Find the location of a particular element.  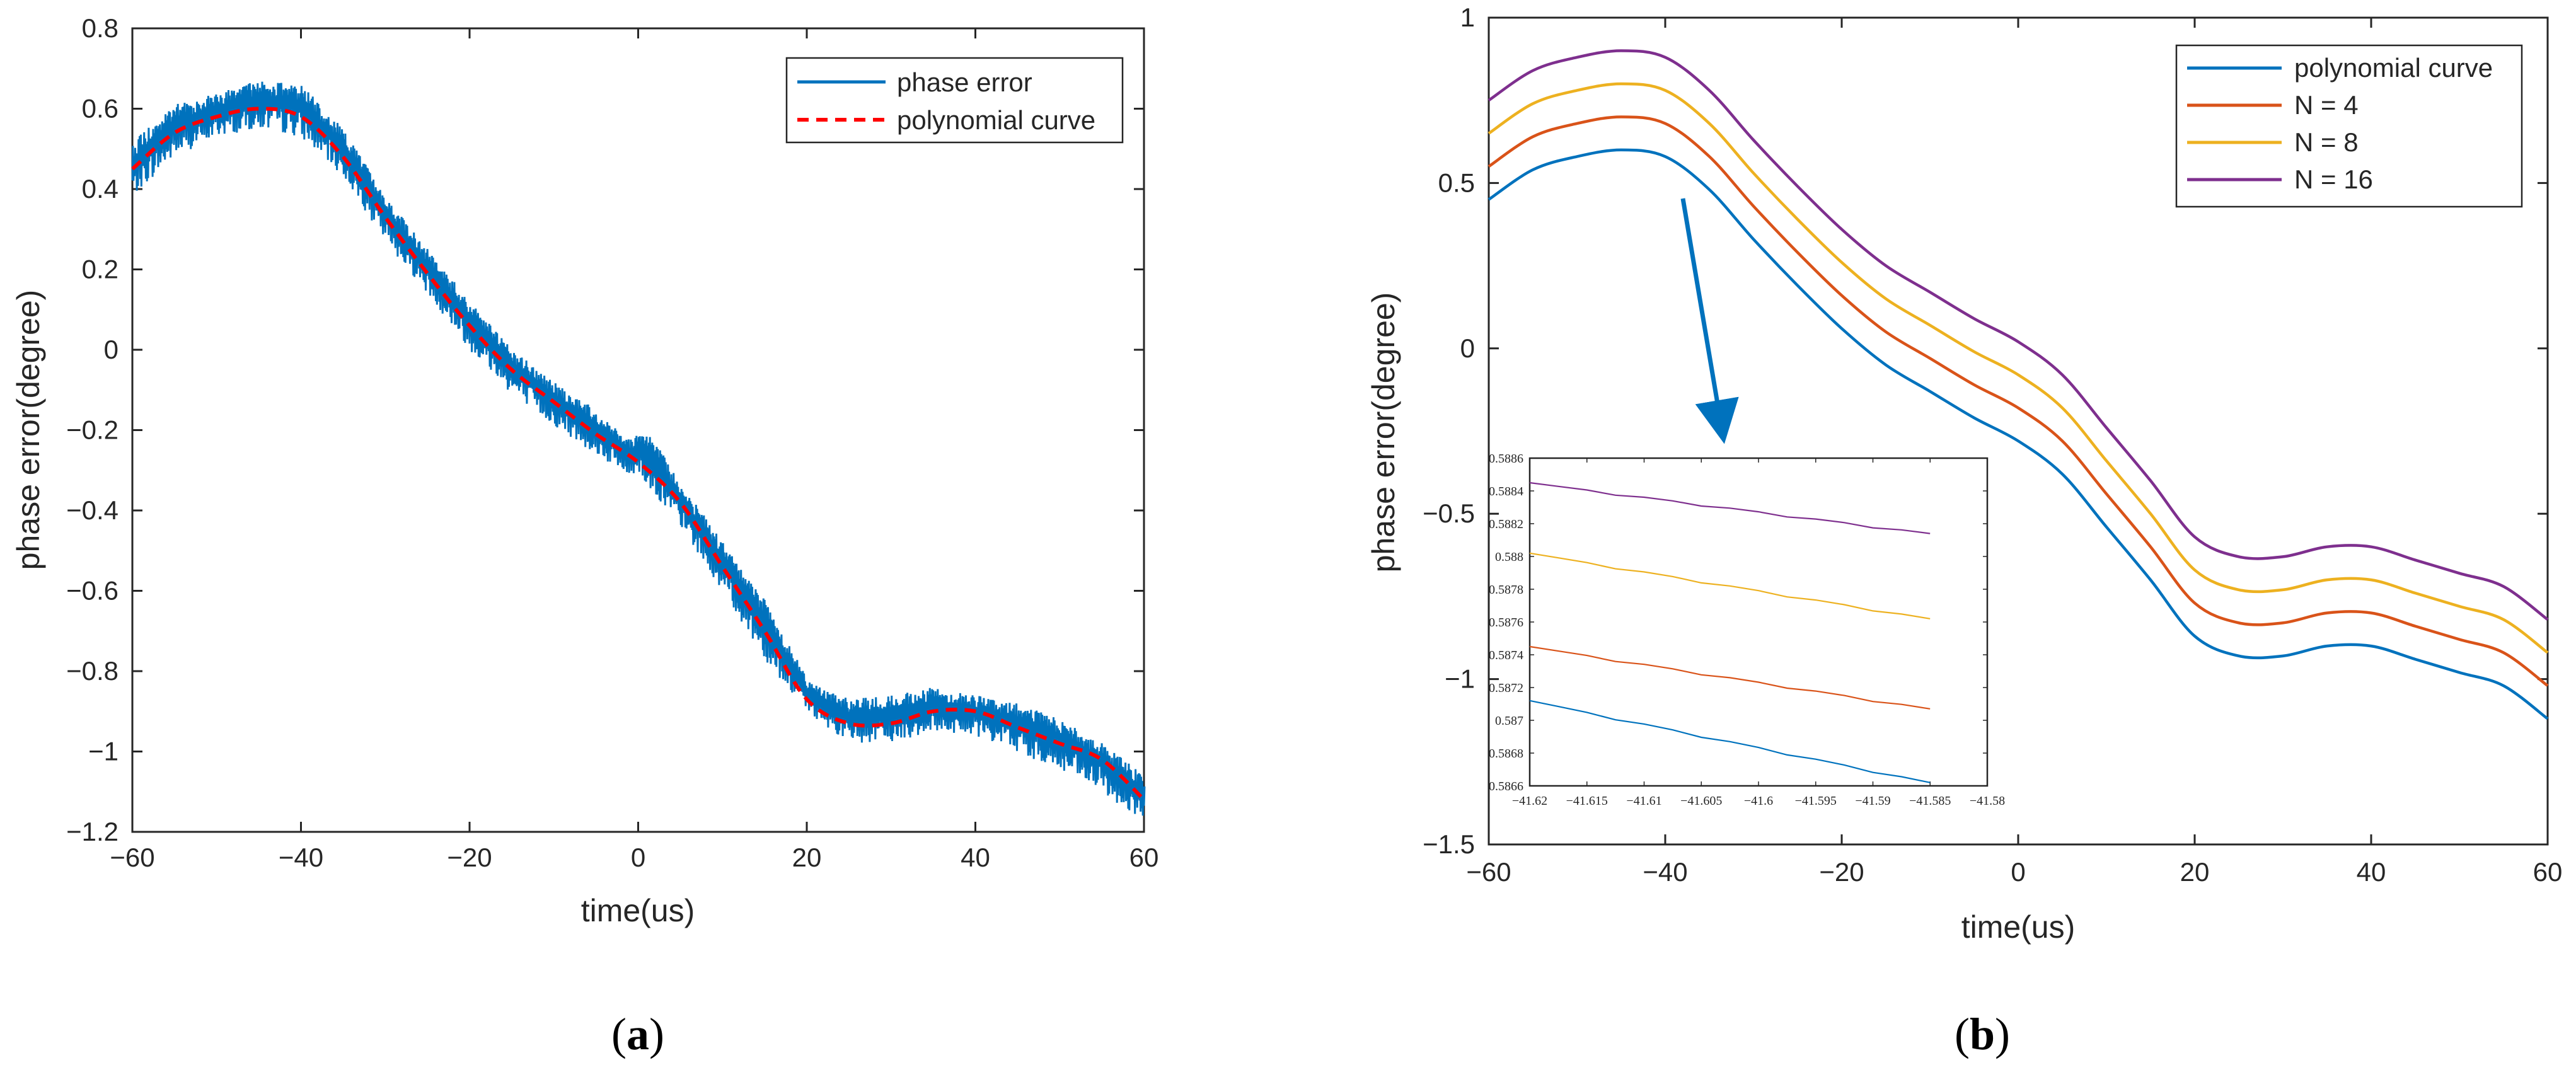

panel-b-x-tick-label: 20 is located at coordinates (2195, 872).